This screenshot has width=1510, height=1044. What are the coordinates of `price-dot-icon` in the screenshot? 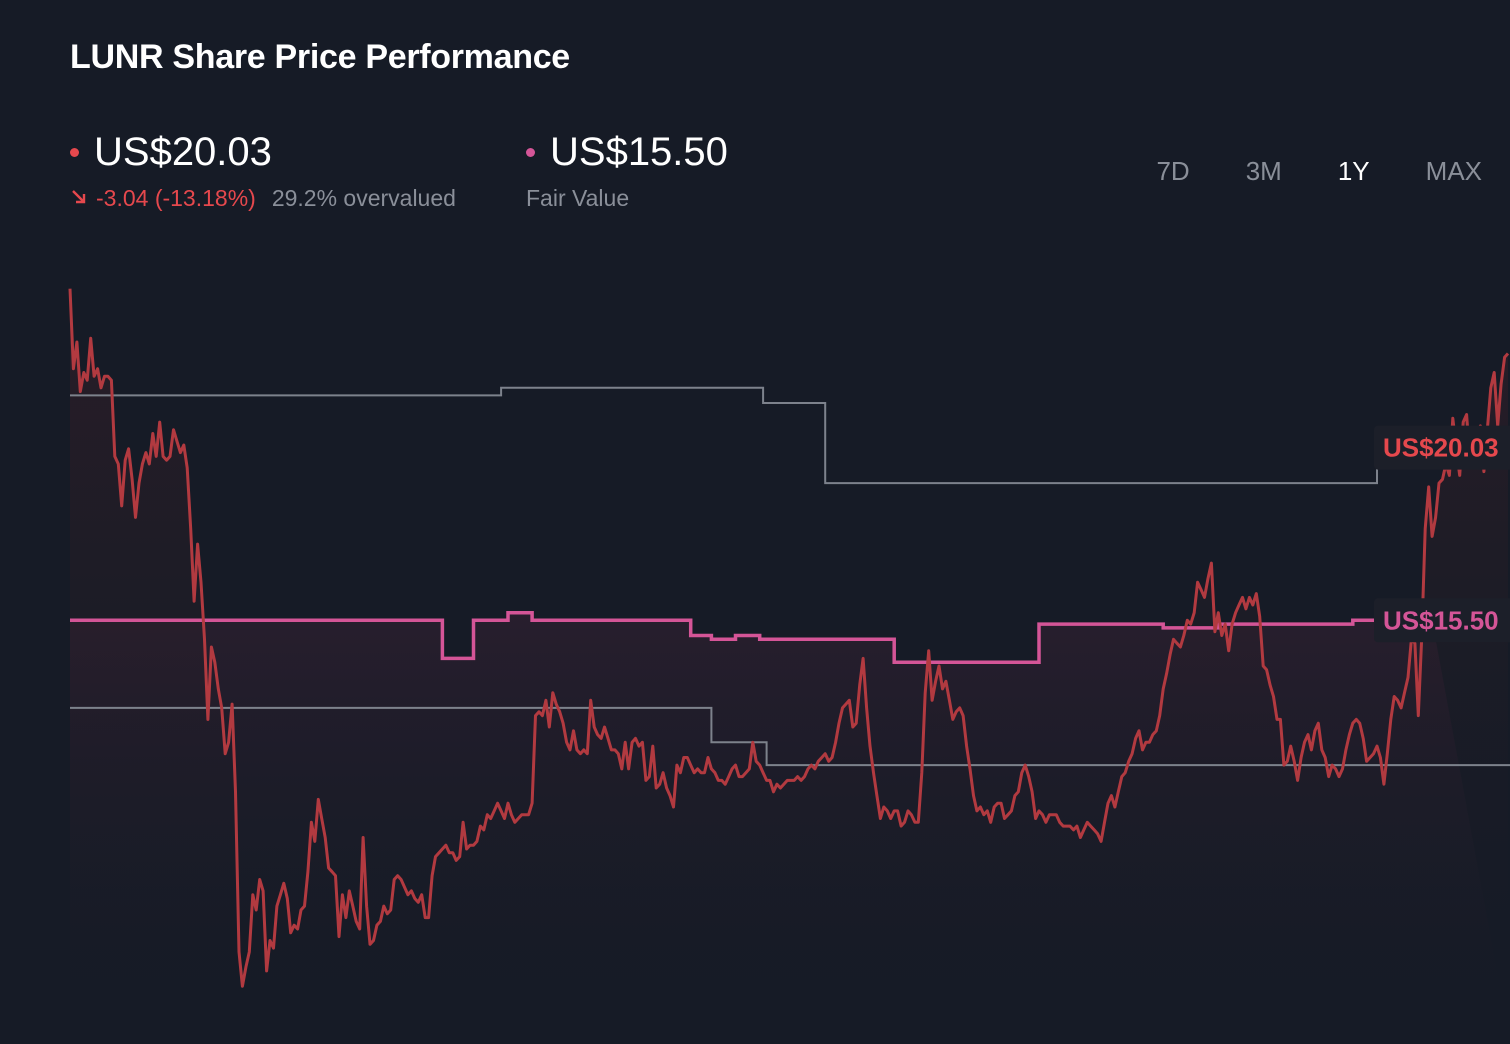 It's located at (74, 152).